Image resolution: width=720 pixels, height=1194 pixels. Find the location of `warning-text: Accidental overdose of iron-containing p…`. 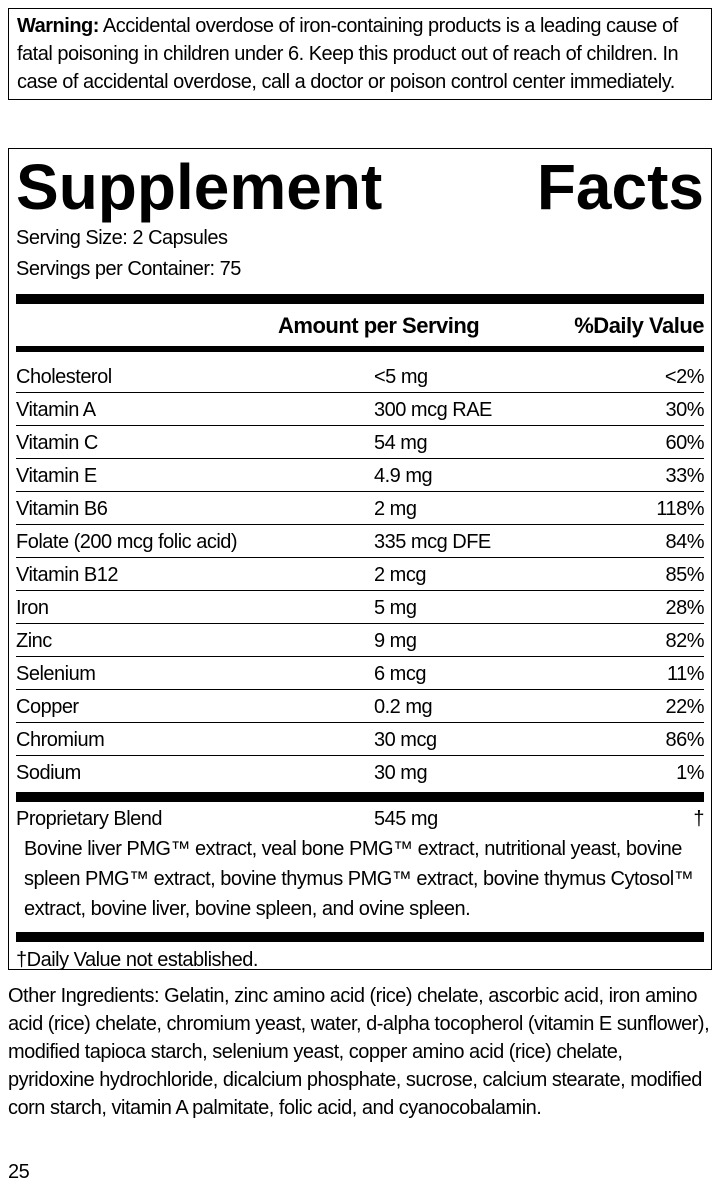

warning-text: Accidental overdose of iron-containing p… is located at coordinates (348, 54).